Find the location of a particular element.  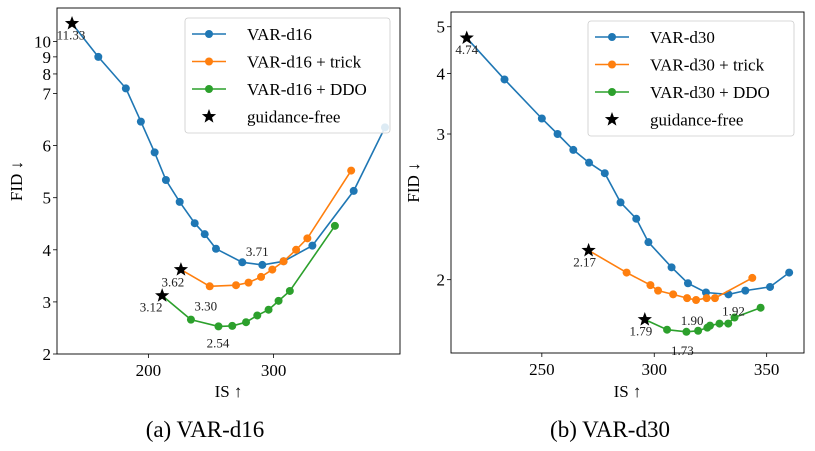

subfigure-caption: (a) VAR-d16 is located at coordinates (205, 429).